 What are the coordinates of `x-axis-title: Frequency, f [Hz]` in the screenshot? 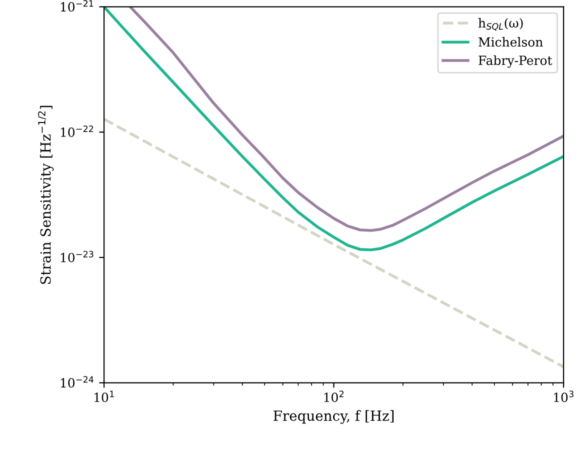 It's located at (334, 417).